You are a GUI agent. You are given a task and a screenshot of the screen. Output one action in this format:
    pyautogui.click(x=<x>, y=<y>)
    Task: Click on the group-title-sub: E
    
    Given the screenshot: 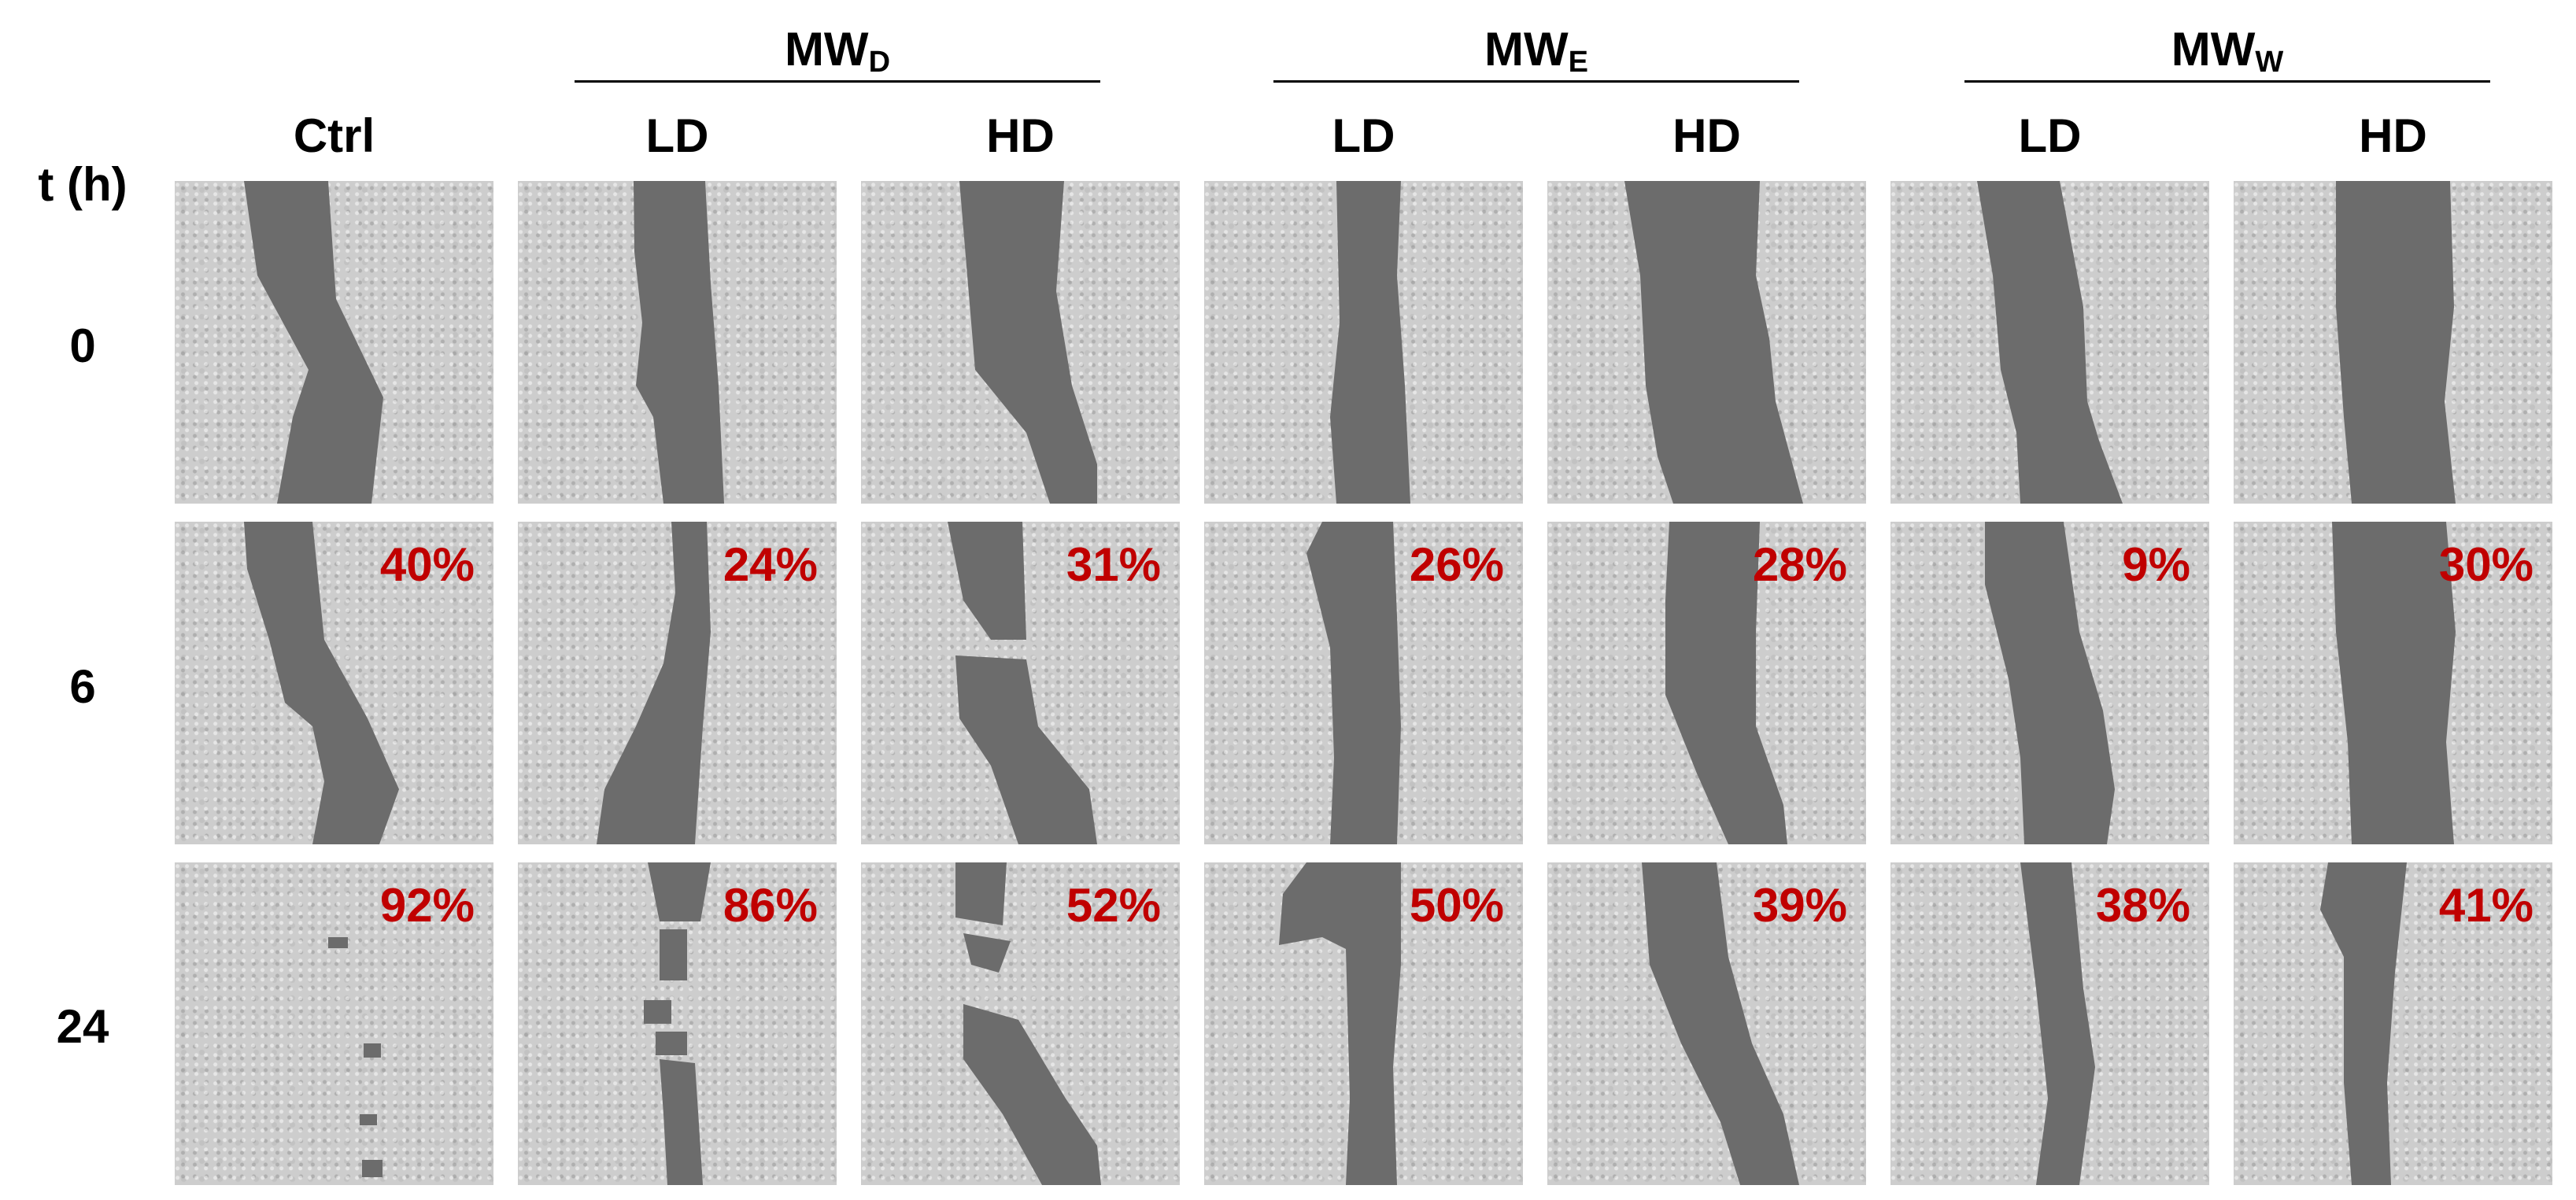 What is the action you would take?
    pyautogui.click(x=1578, y=62)
    